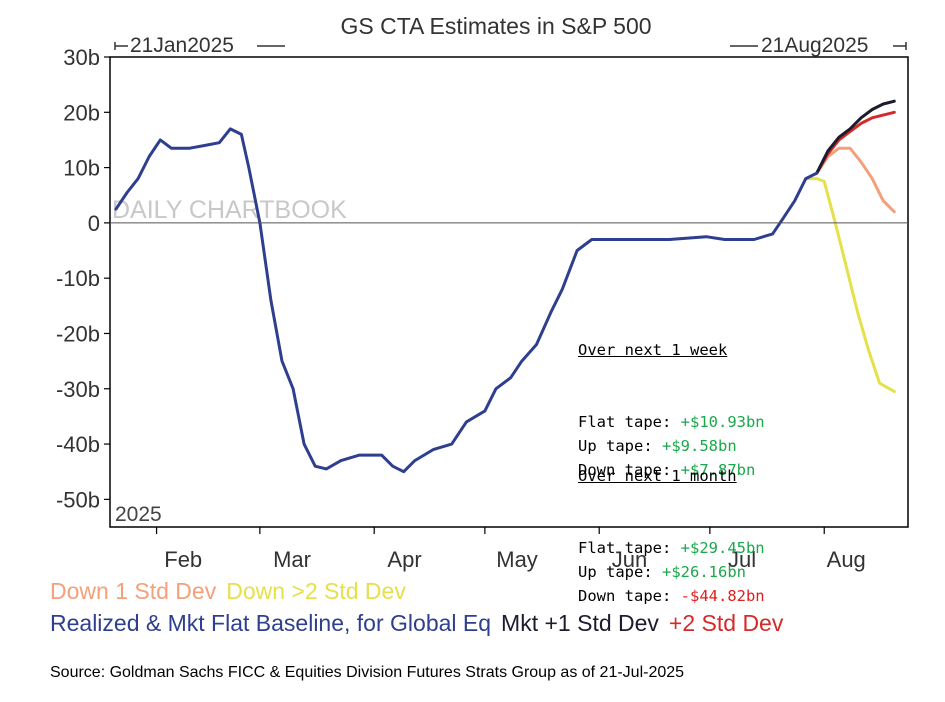 The width and height of the screenshot is (945, 702). Describe the element at coordinates (742, 559) in the screenshot. I see `x-tick-label: Jul` at that location.